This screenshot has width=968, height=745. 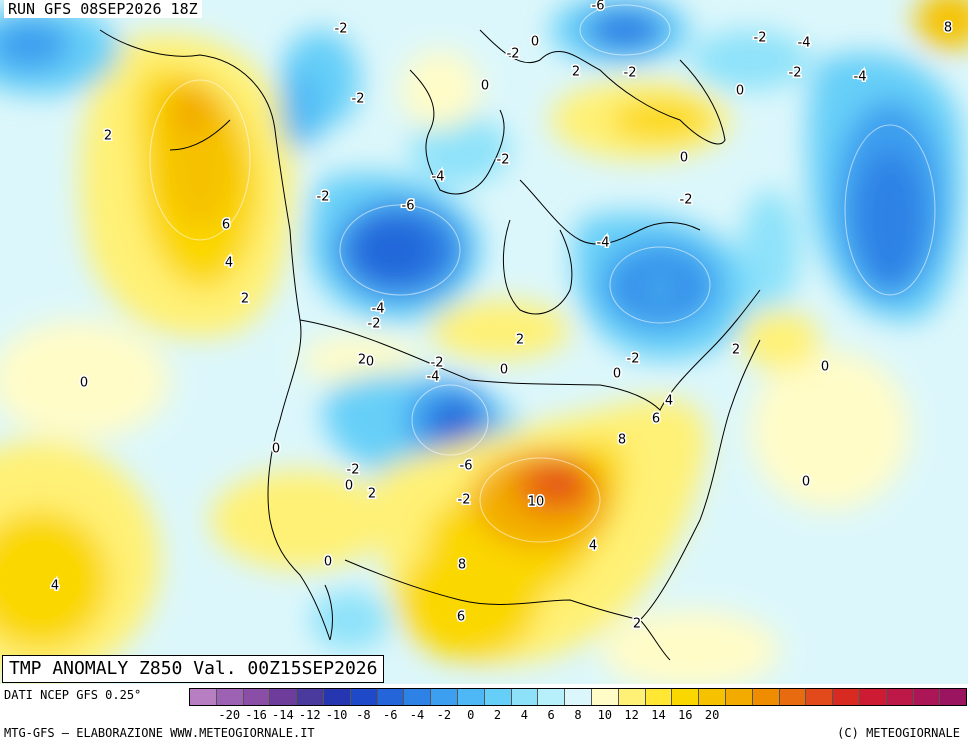 I want to click on color-scale-tick-label: -6, so click(x=390, y=715).